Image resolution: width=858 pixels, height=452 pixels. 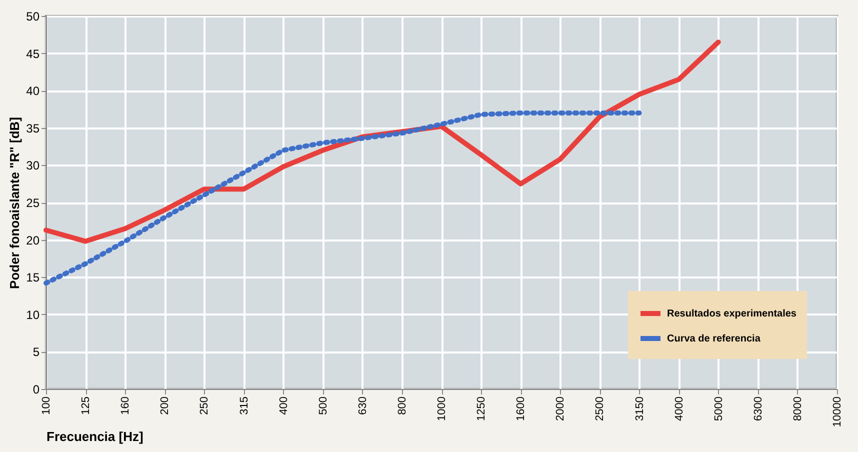 What do you see at coordinates (482, 408) in the screenshot?
I see `x-tick-label: 1250` at bounding box center [482, 408].